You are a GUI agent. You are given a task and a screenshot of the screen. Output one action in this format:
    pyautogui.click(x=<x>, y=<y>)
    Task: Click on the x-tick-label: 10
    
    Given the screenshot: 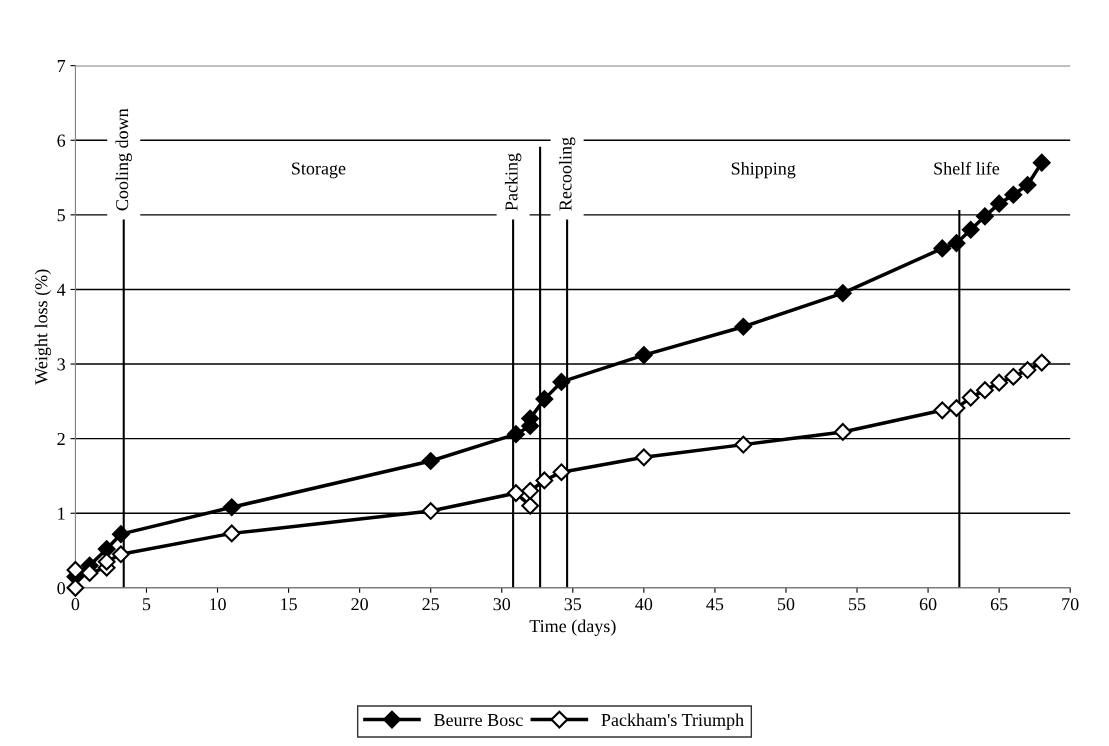 What is the action you would take?
    pyautogui.click(x=218, y=604)
    